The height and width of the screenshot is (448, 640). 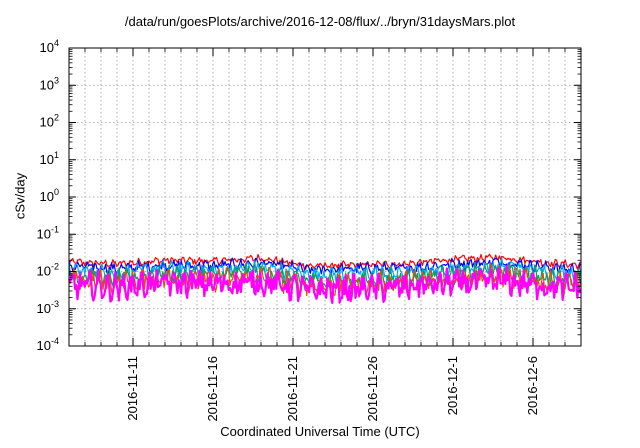 What do you see at coordinates (49, 195) in the screenshot?
I see `y-tick-label: 10⁰` at bounding box center [49, 195].